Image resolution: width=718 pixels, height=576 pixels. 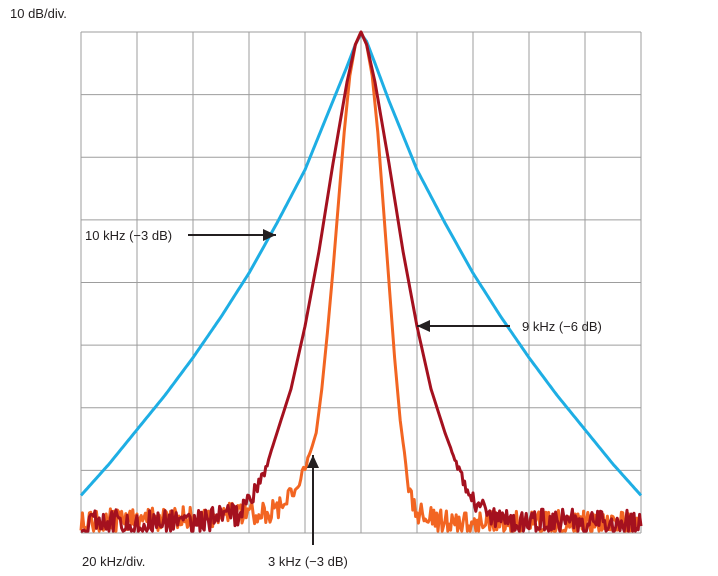 I want to click on annotation-10khz-label: 10 kHz (−3 dB), so click(x=128, y=235).